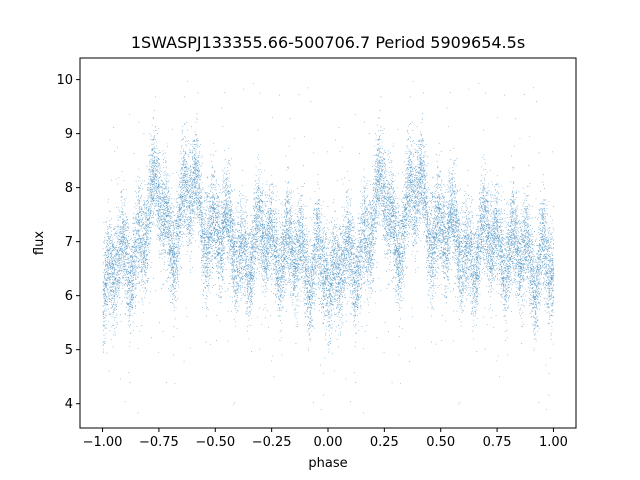  I want to click on x-tick-label: 1.00, so click(553, 442).